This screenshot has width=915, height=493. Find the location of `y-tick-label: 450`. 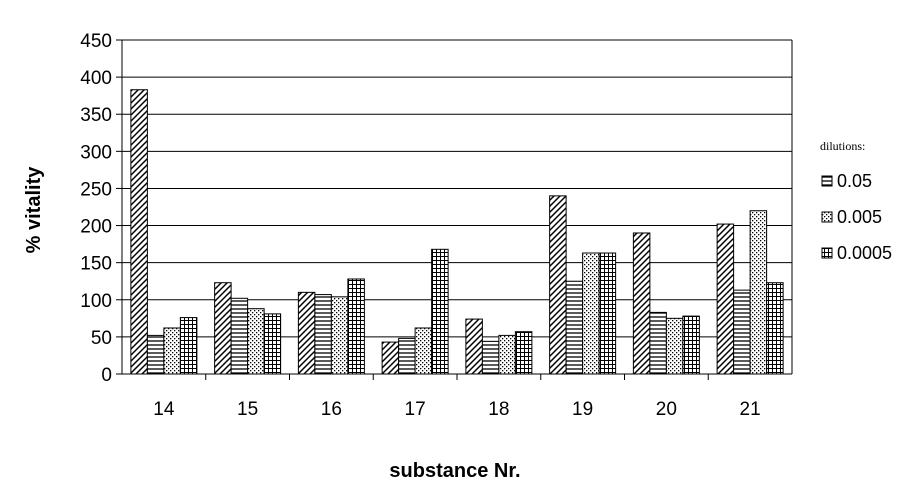

y-tick-label: 450 is located at coordinates (96, 41).